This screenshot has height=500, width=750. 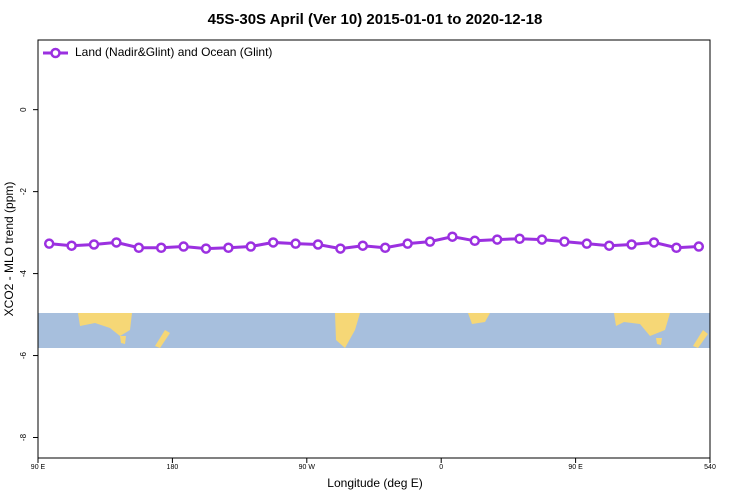 What do you see at coordinates (55, 53) in the screenshot?
I see `legend-marker` at bounding box center [55, 53].